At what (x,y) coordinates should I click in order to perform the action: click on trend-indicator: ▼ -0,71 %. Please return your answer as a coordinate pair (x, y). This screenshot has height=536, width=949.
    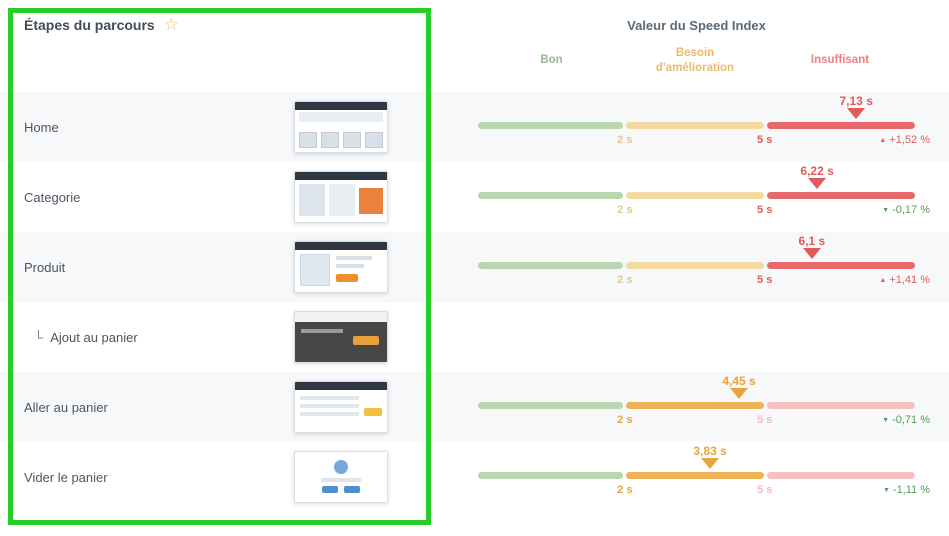
    Looking at the image, I should click on (906, 420).